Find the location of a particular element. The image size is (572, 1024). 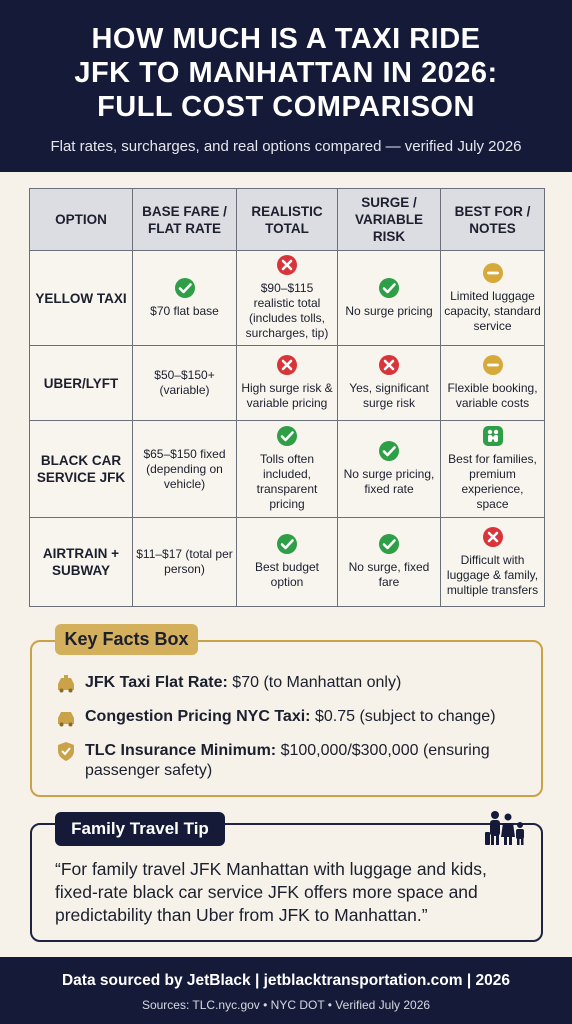

status-icon-family is located at coordinates (492, 436).